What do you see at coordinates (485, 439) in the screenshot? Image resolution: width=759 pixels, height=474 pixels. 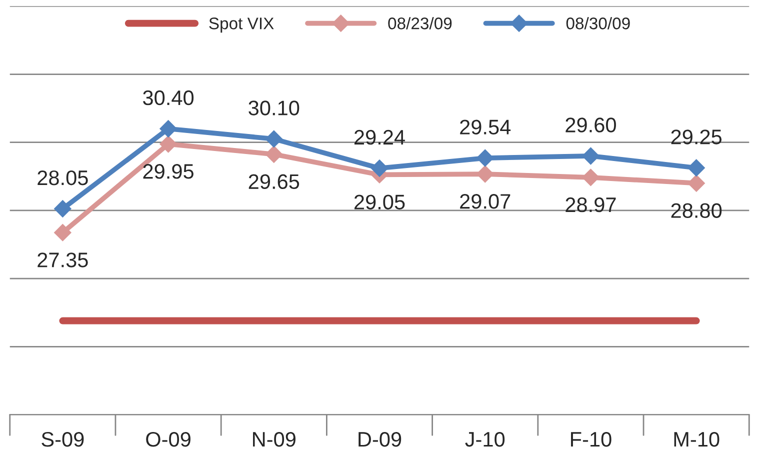 I see `x-tick-label: J-10` at bounding box center [485, 439].